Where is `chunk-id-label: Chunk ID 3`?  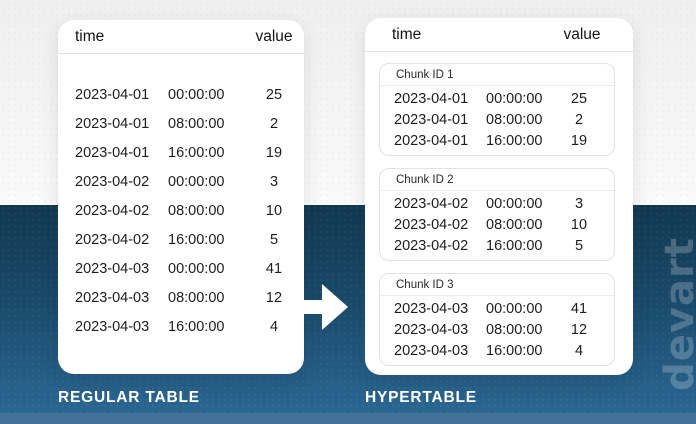
chunk-id-label: Chunk ID 3 is located at coordinates (497, 285).